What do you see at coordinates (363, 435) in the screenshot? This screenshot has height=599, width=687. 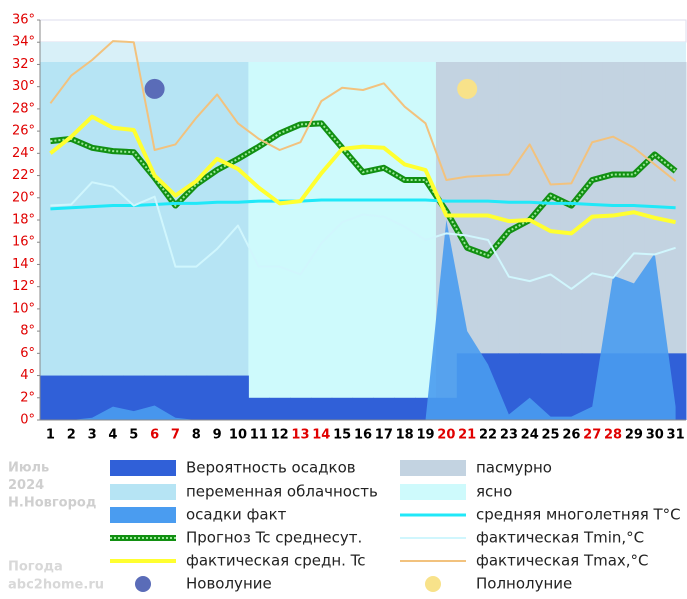 I see `x-tick-label: 16` at bounding box center [363, 435].